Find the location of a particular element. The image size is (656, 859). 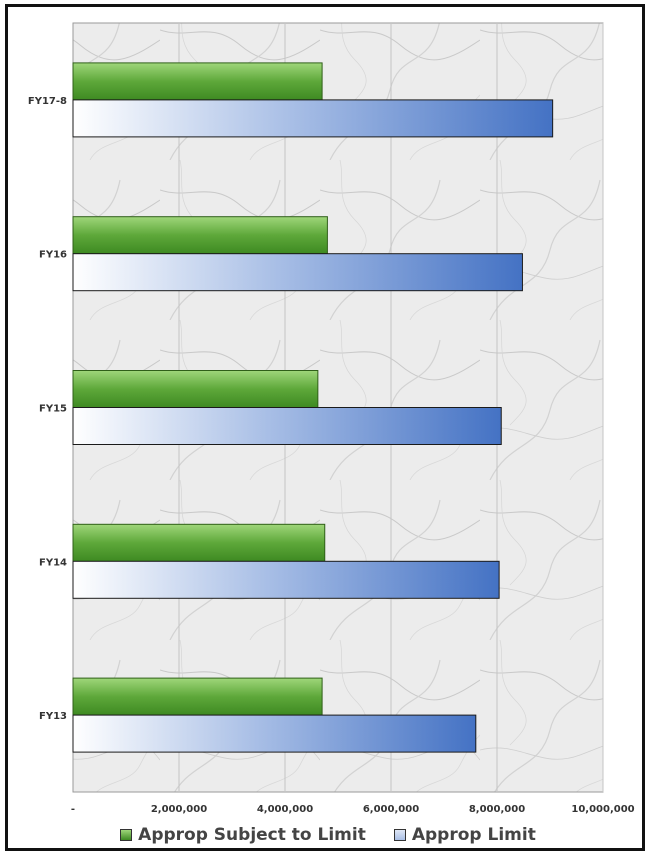

legend-item-approp-subject-to-limit: Approp Subject to Limit is located at coordinates (243, 835).